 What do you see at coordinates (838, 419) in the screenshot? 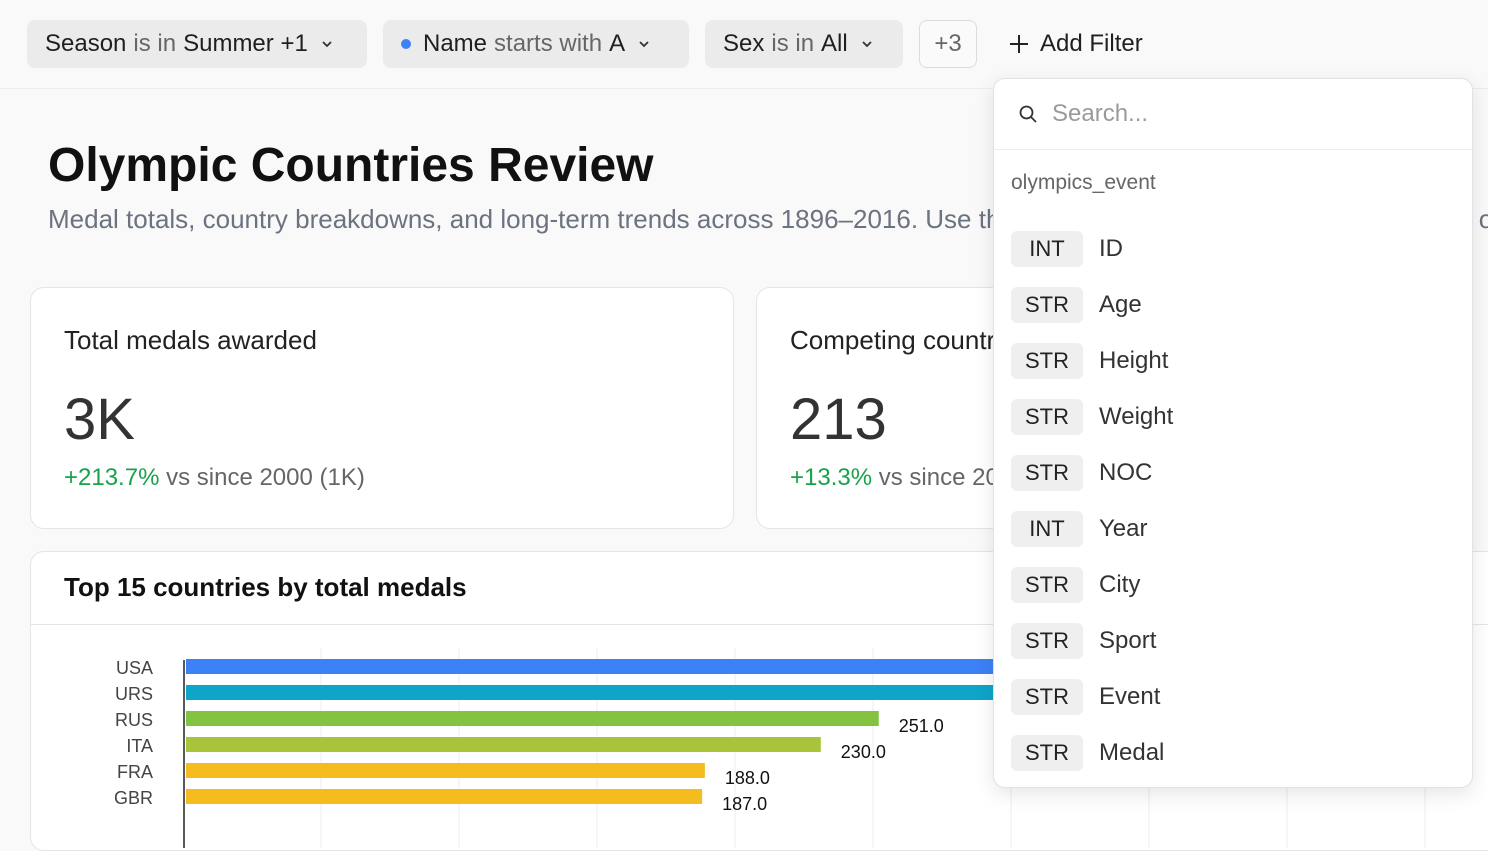
I see `kpi-value: 213` at bounding box center [838, 419].